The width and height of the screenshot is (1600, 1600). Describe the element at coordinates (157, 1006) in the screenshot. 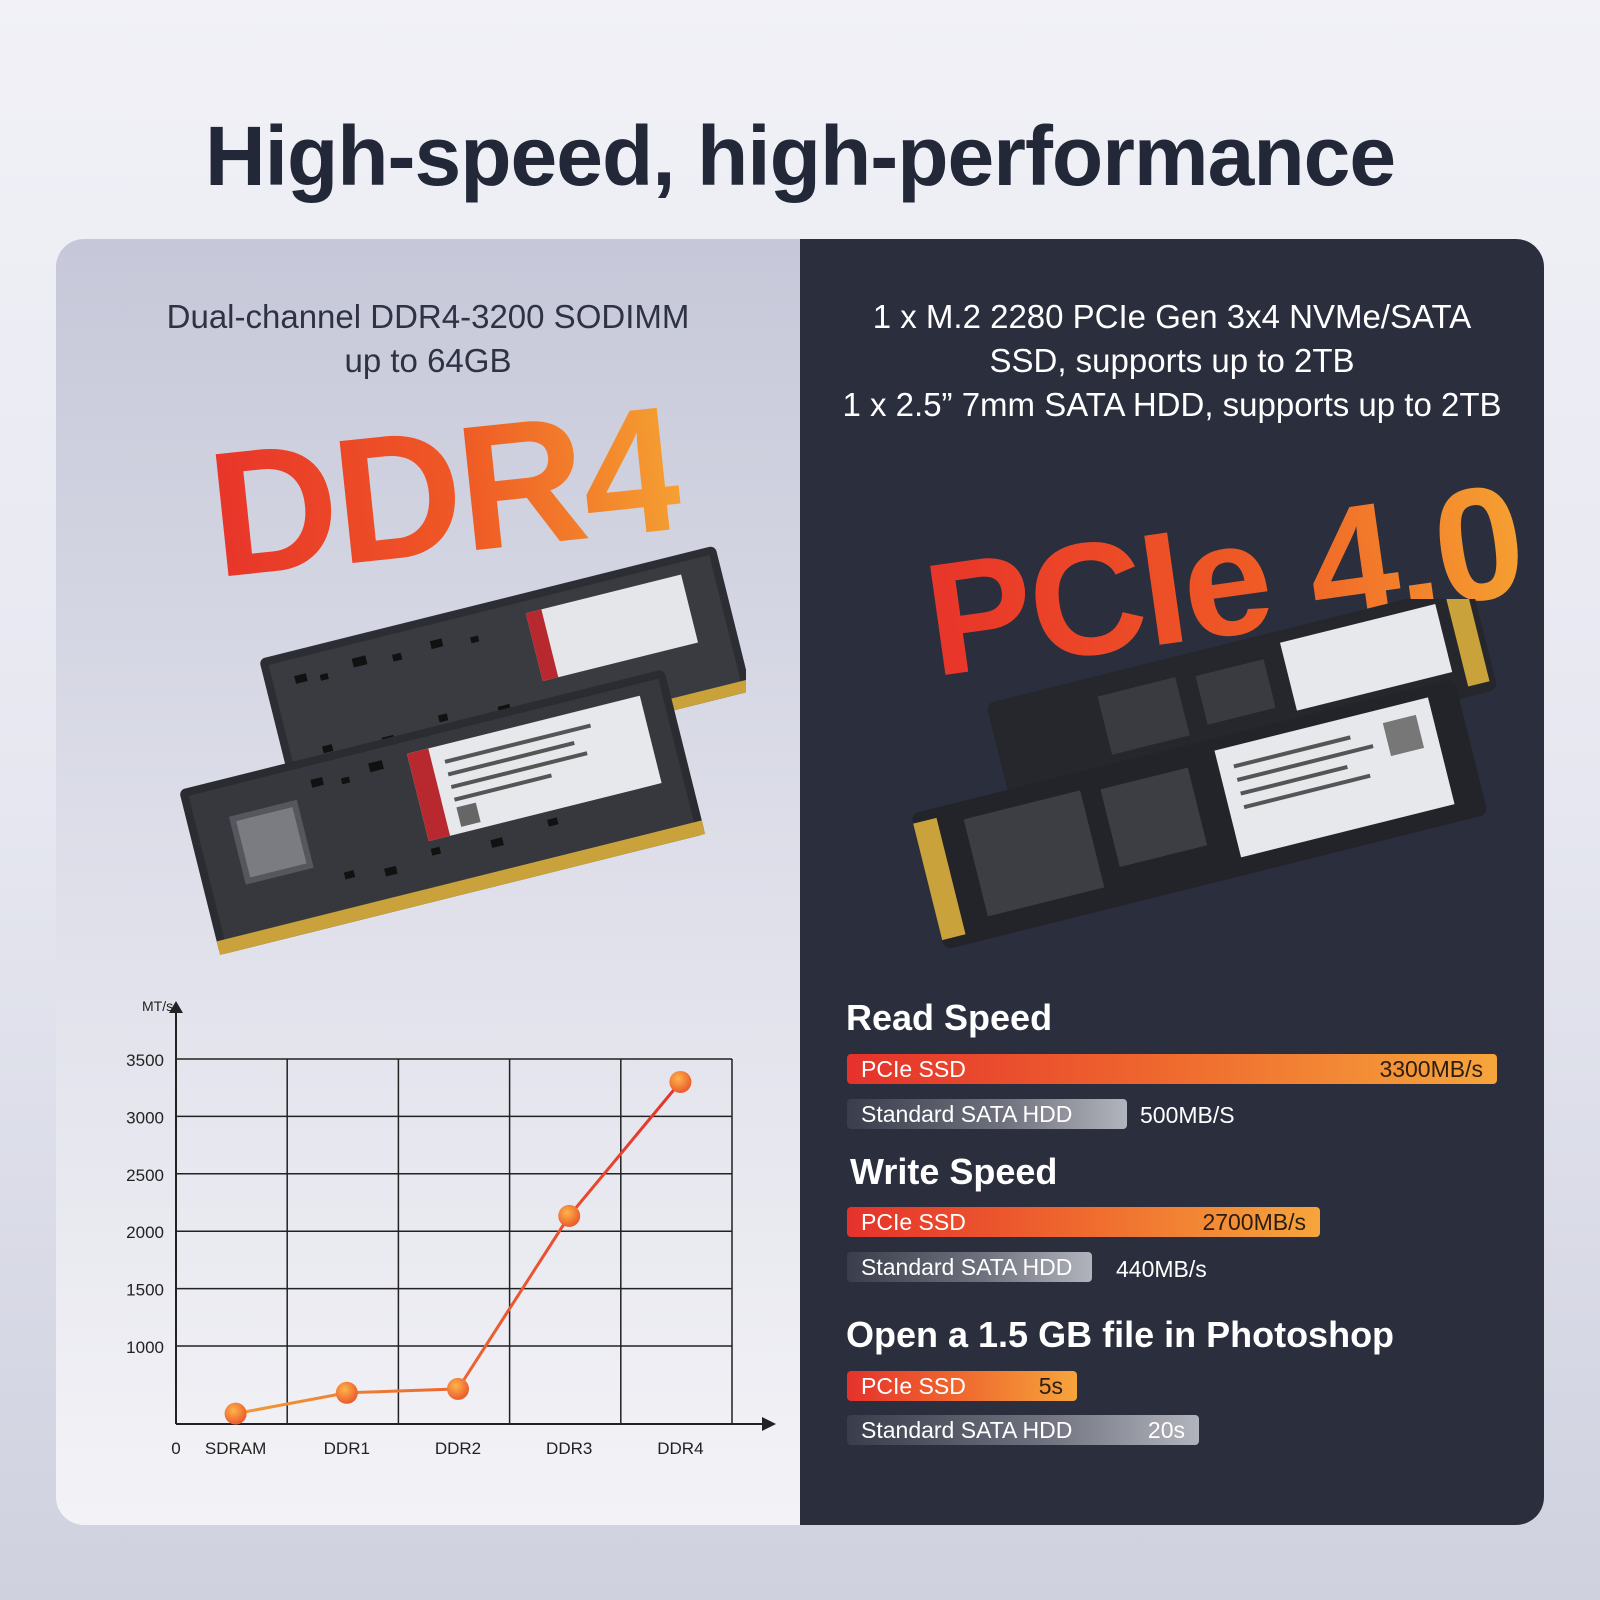

I see `y-axis-label: MT/s` at that location.